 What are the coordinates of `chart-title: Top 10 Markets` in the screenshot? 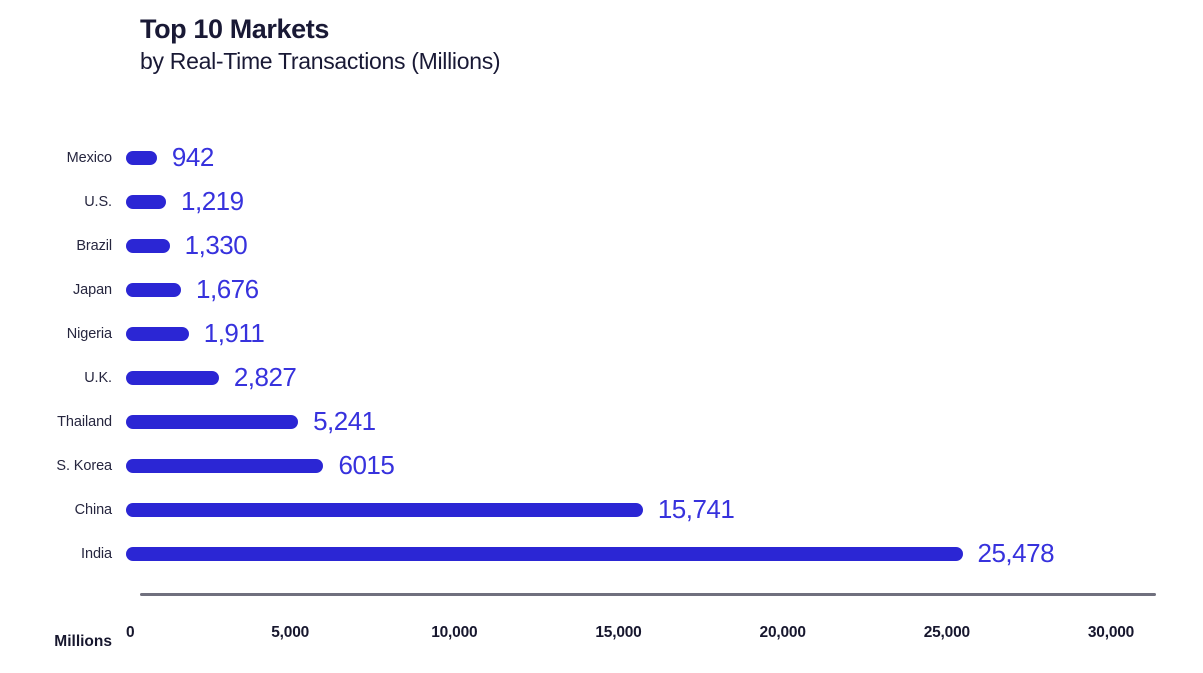 It's located at (234, 29).